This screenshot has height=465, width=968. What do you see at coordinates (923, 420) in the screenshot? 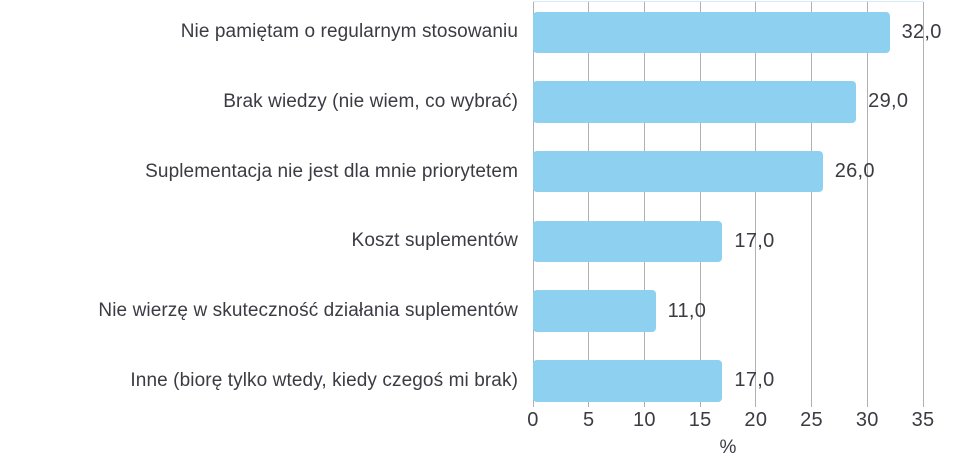
I see `x-tick-label: 35` at bounding box center [923, 420].